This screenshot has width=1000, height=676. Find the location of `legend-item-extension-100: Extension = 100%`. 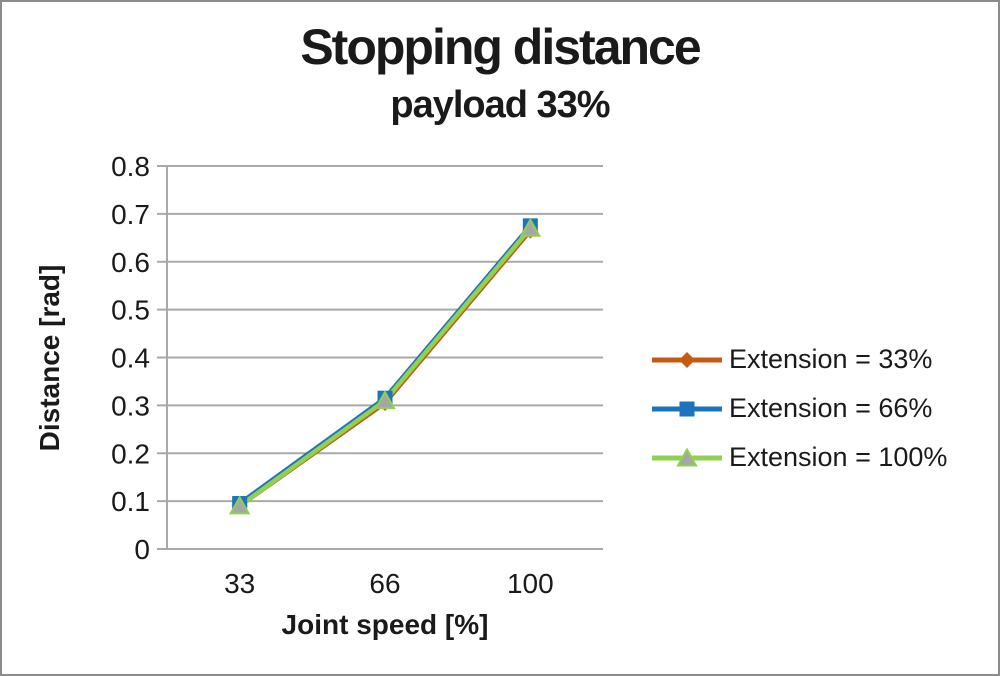

legend-item-extension-100: Extension = 100% is located at coordinates (799, 457).